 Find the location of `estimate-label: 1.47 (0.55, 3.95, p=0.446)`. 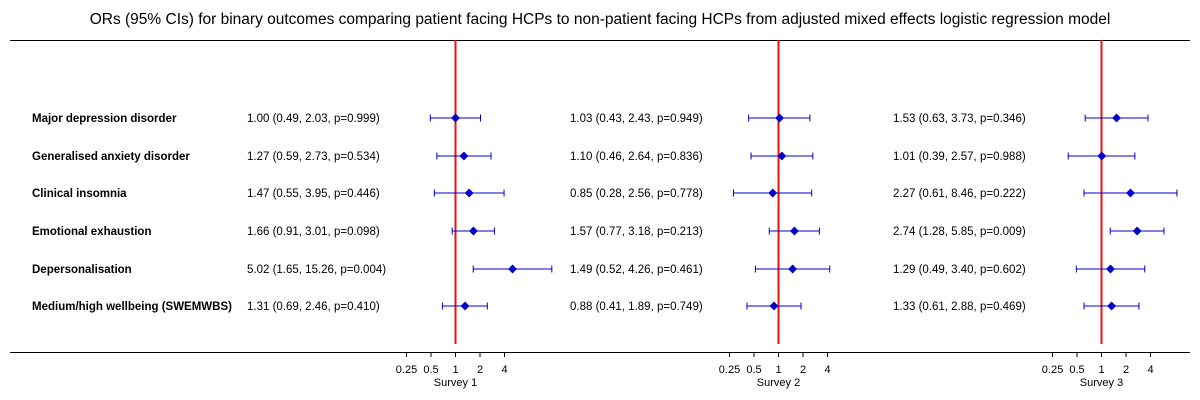

estimate-label: 1.47 (0.55, 3.95, p=0.446) is located at coordinates (313, 194).